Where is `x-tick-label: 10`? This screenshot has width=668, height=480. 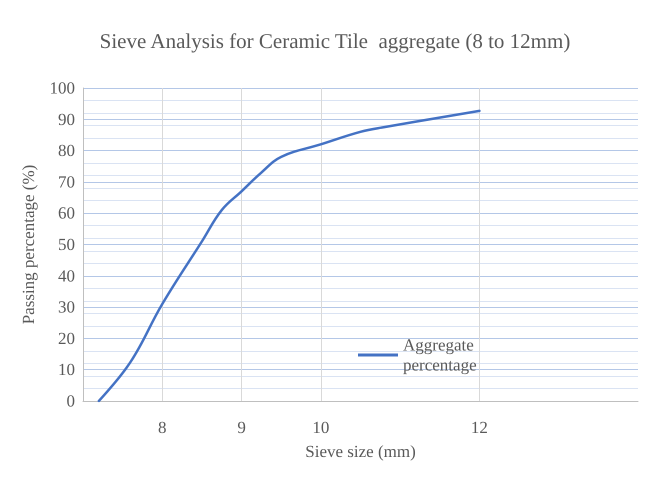 x-tick-label: 10 is located at coordinates (321, 427).